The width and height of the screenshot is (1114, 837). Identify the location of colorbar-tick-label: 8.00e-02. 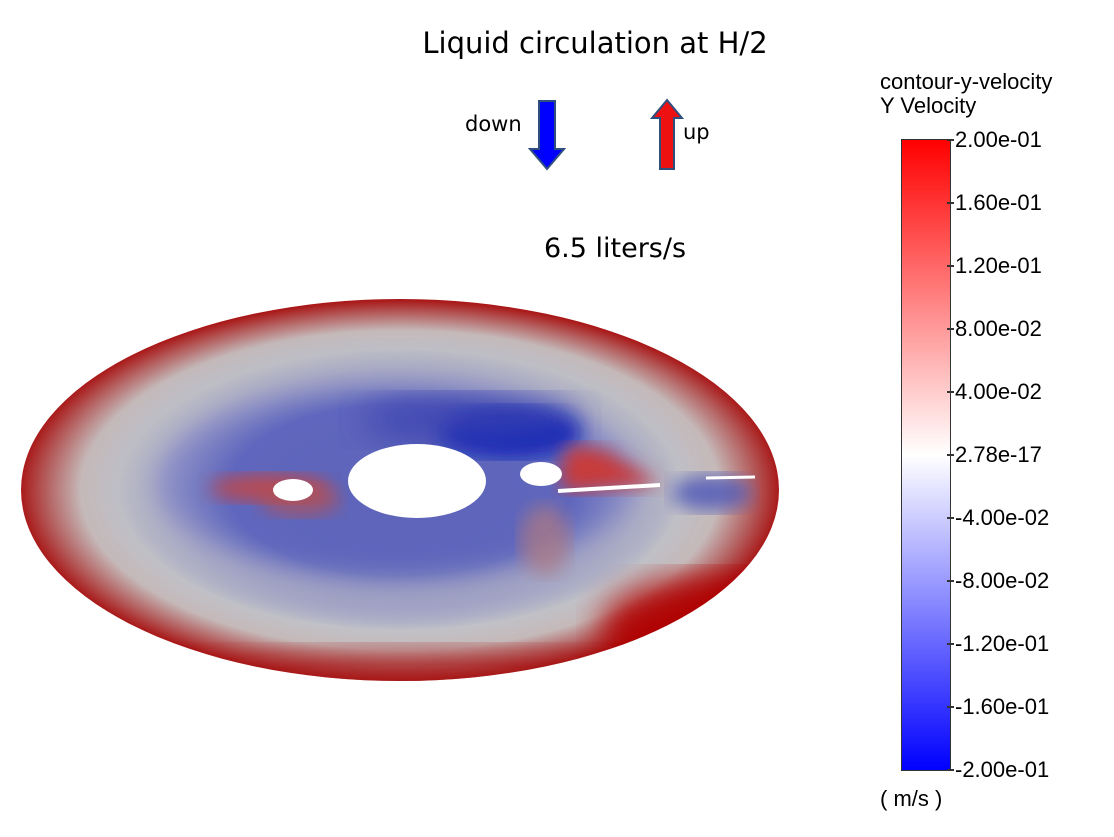
(1021, 329).